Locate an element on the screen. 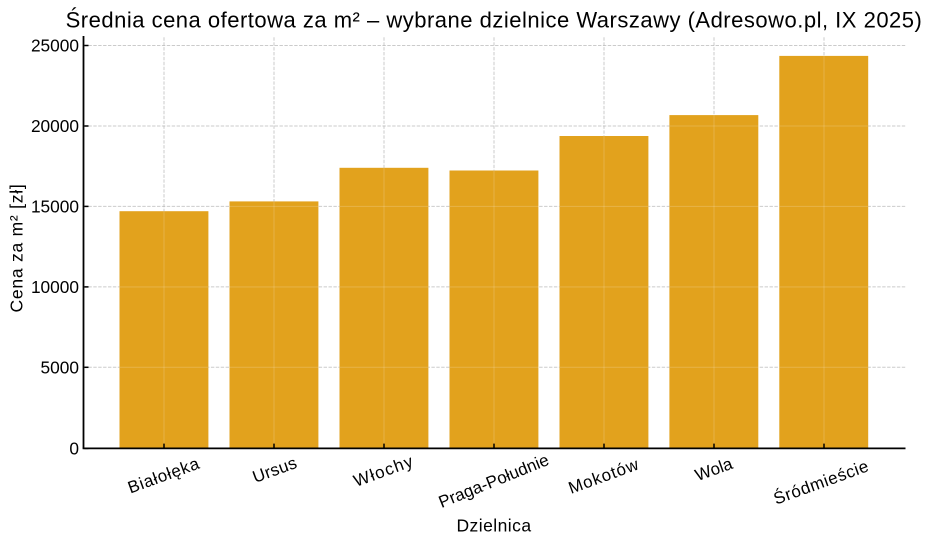  svg-text: 10000 is located at coordinates (55, 287).